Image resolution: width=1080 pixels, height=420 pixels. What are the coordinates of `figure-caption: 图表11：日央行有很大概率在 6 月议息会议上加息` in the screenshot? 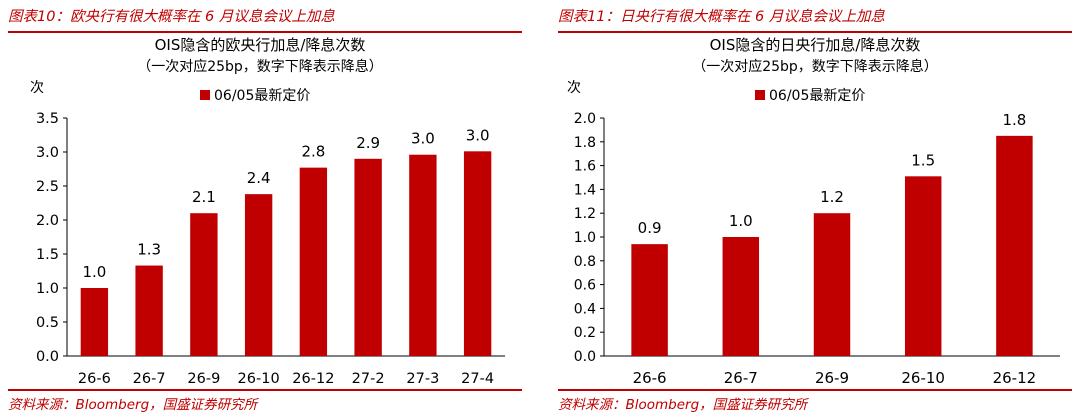 It's located at (721, 17).